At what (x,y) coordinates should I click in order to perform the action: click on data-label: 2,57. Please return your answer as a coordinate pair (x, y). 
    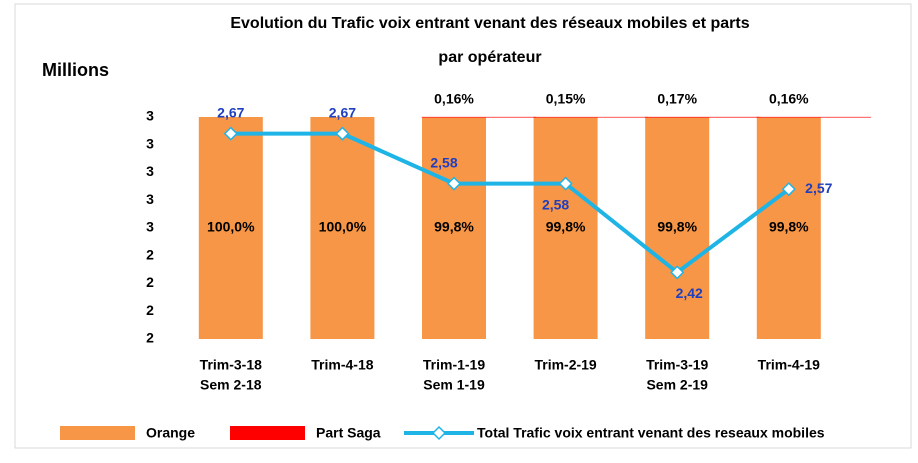
    Looking at the image, I should click on (818, 188).